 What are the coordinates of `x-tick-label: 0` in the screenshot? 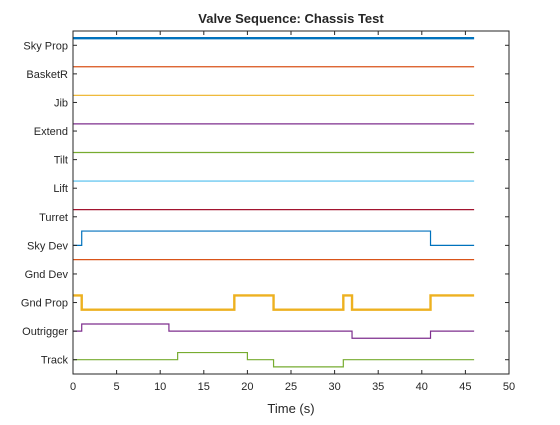 It's located at (73, 387).